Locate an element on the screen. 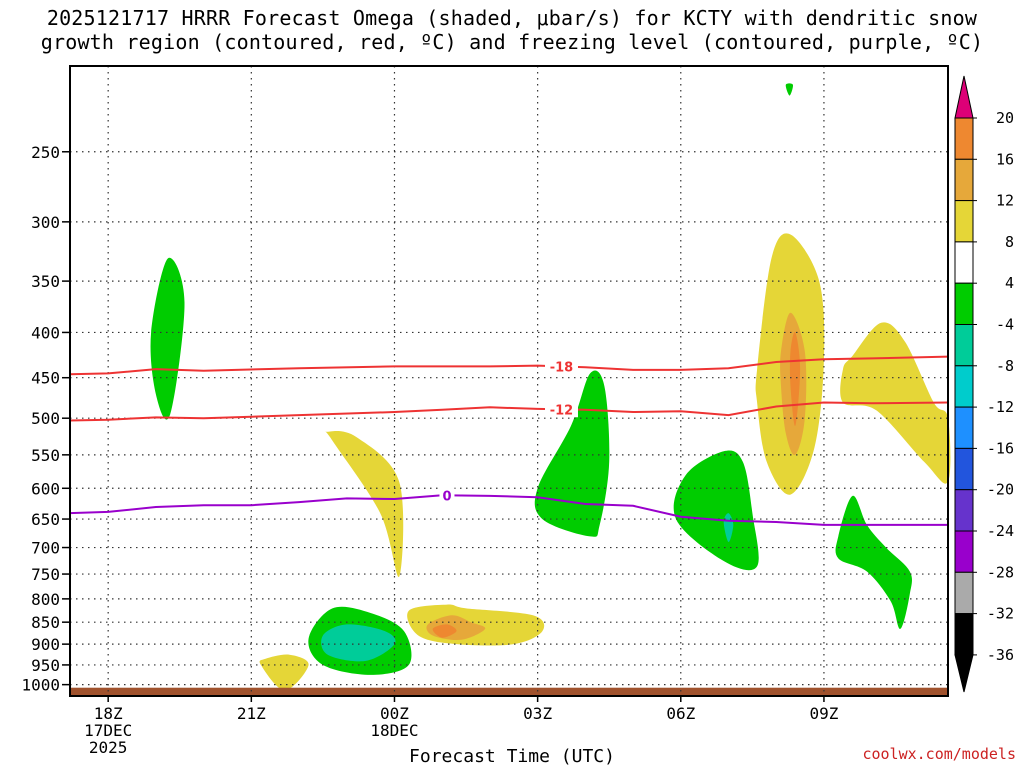 The width and height of the screenshot is (1024, 768). colorbar-bottom-arrow is located at coordinates (964, 673).